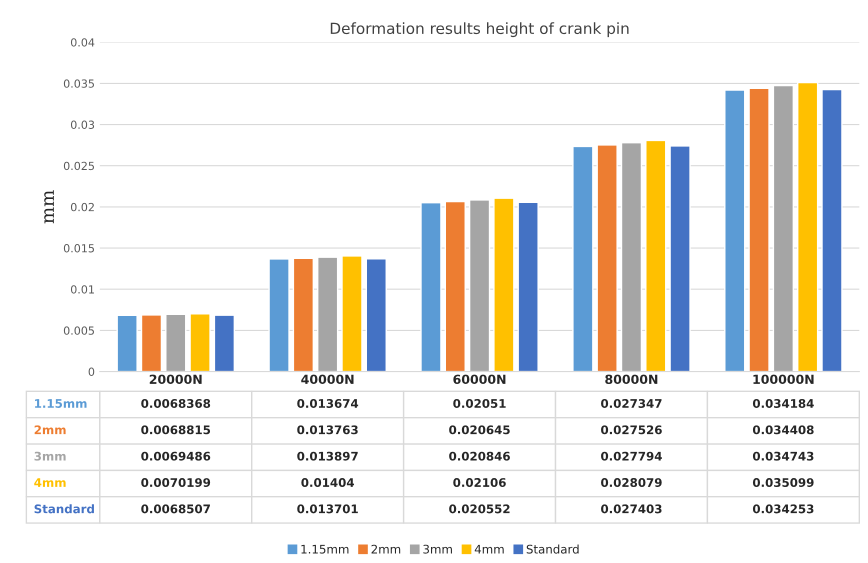 This screenshot has height=563, width=868. I want to click on text: 2mm, so click(50, 429).